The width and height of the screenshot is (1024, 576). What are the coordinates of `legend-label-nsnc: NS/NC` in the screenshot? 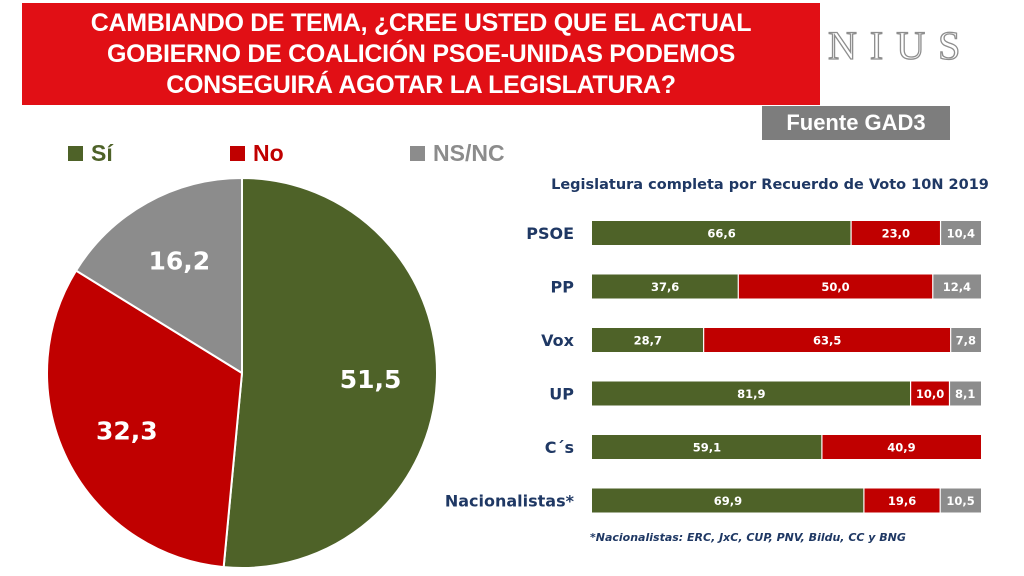 It's located at (469, 152).